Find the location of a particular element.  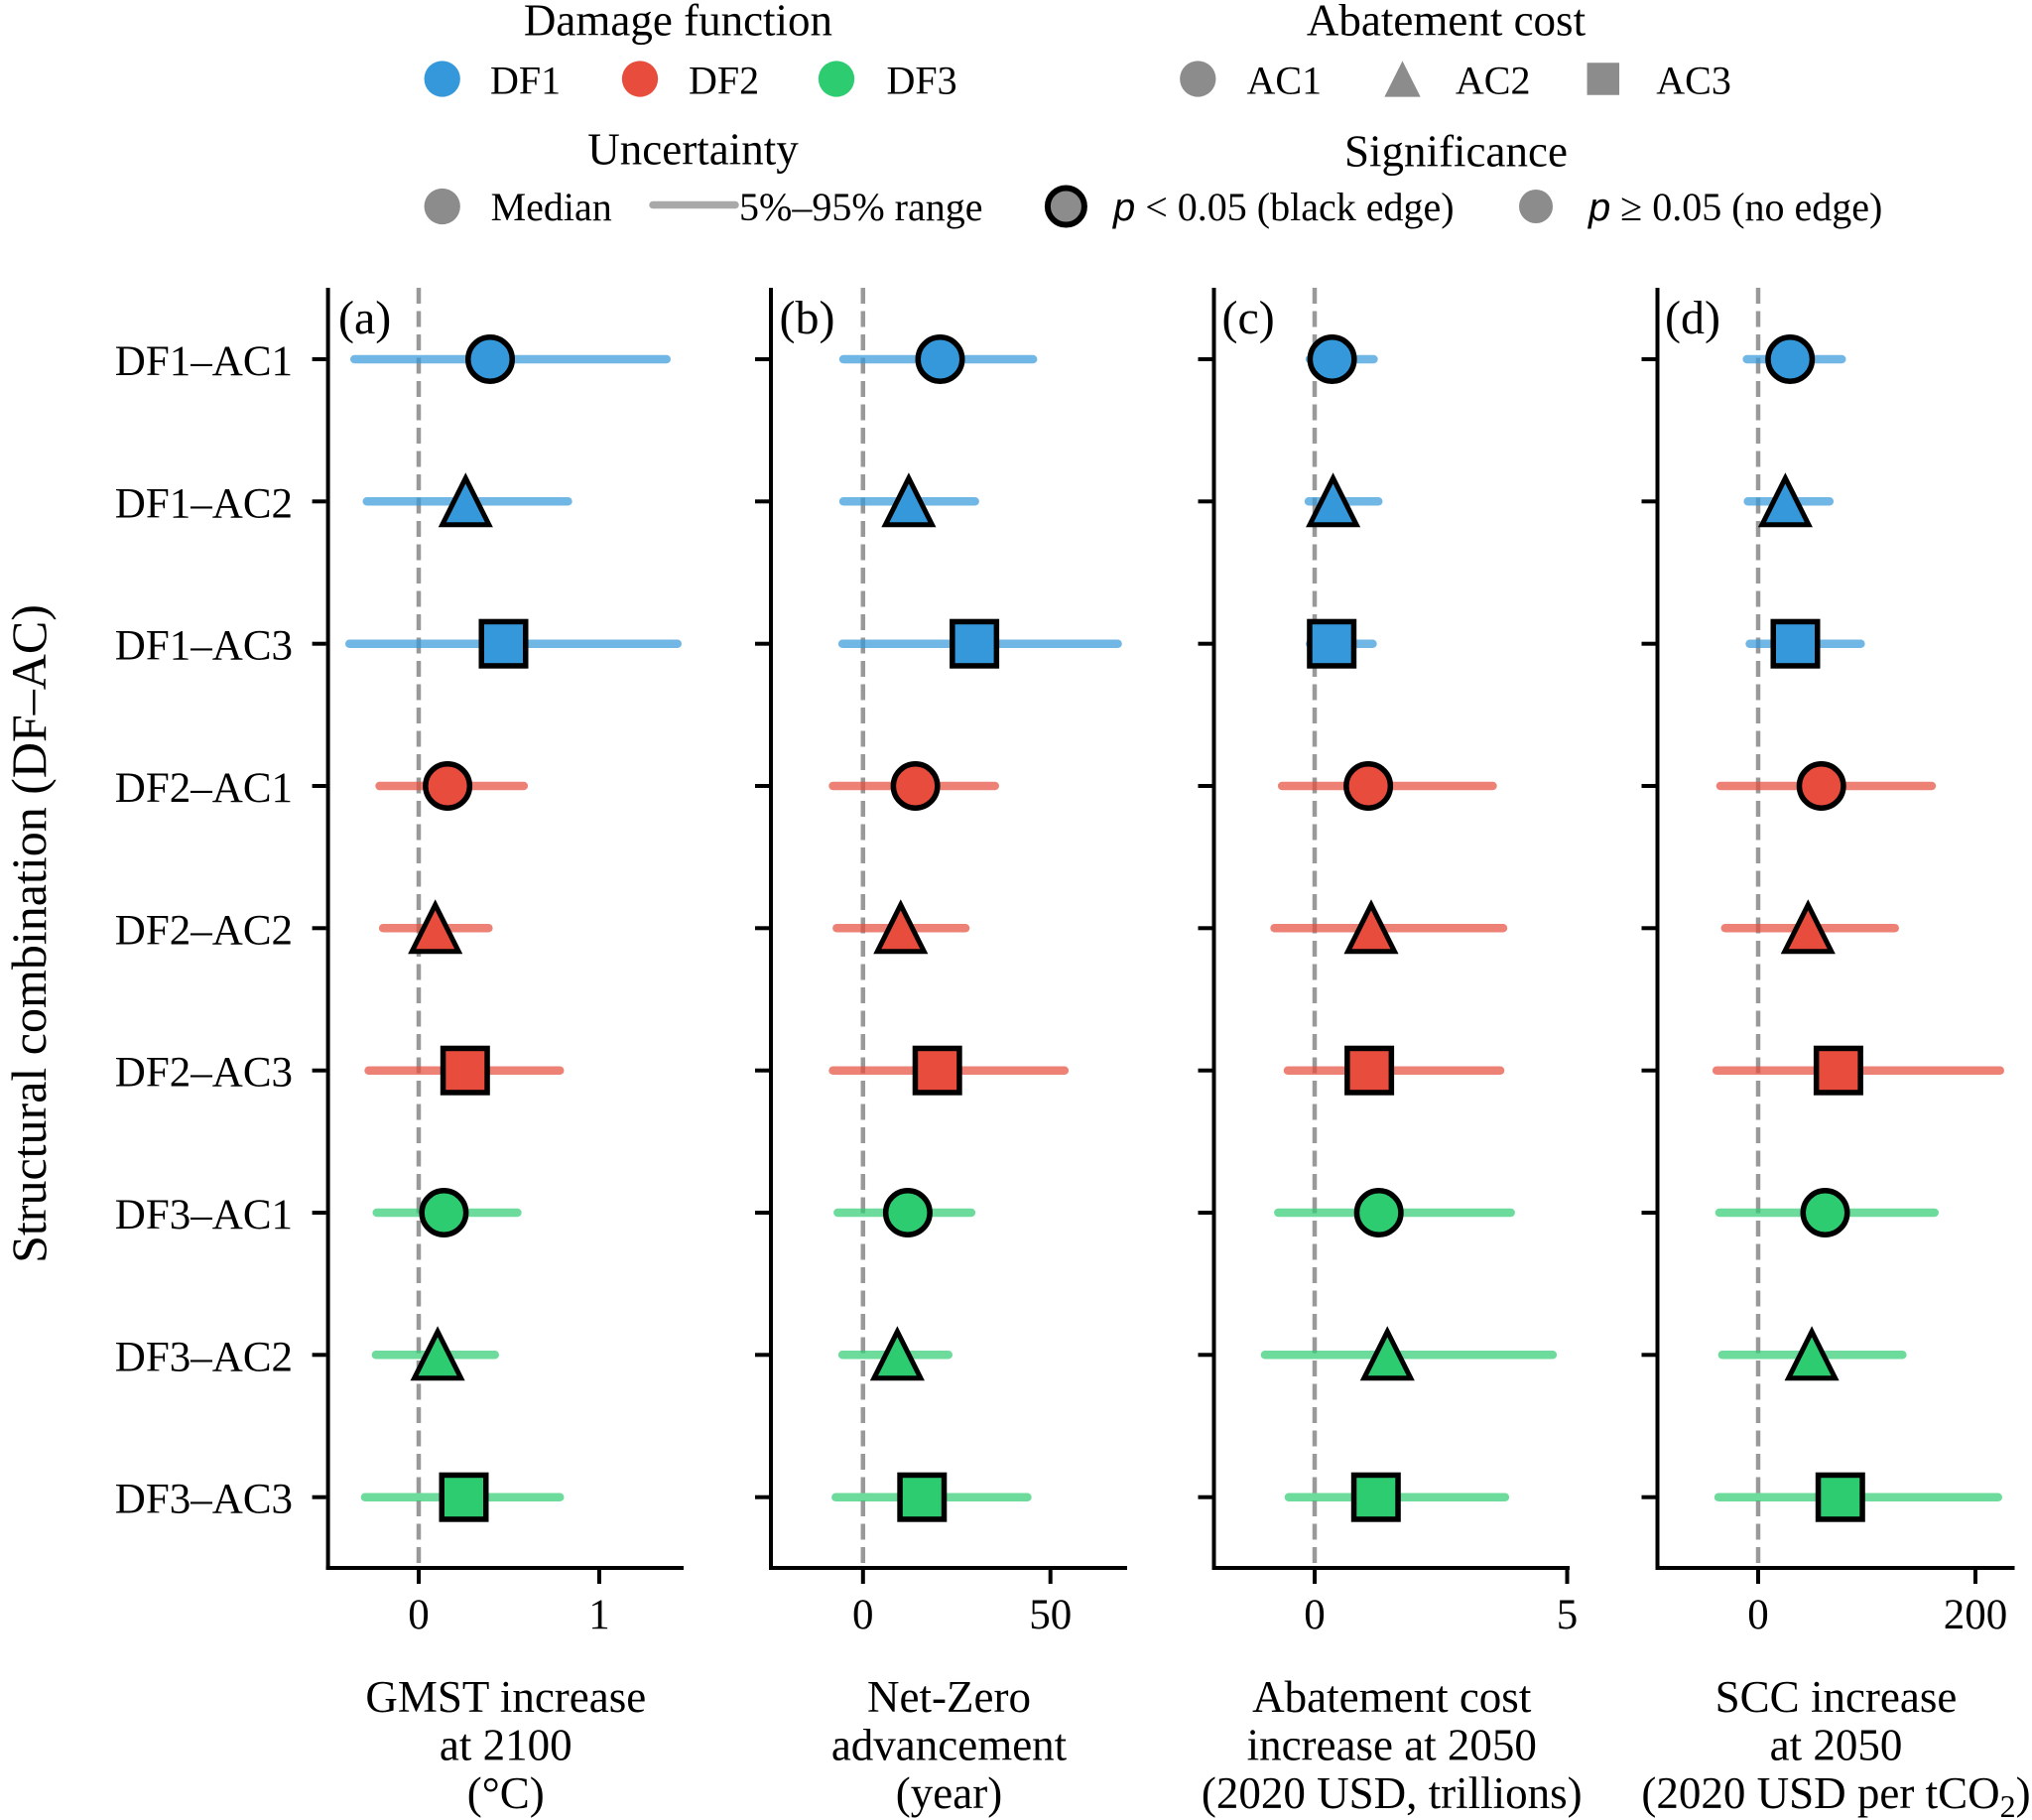

svg-text: DF1–AC1 is located at coordinates (204, 361).